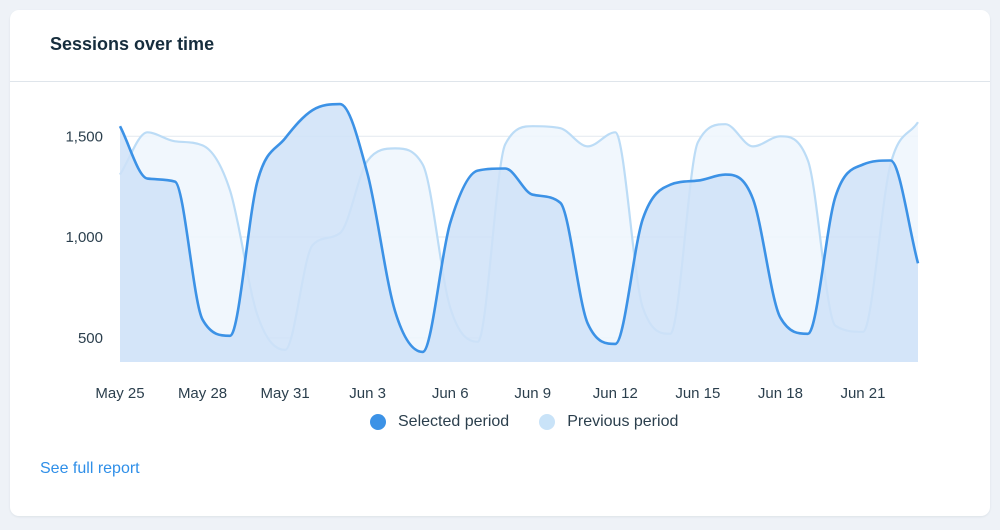 The width and height of the screenshot is (1000, 530). What do you see at coordinates (84, 237) in the screenshot?
I see `y-tick-label: 1,000` at bounding box center [84, 237].